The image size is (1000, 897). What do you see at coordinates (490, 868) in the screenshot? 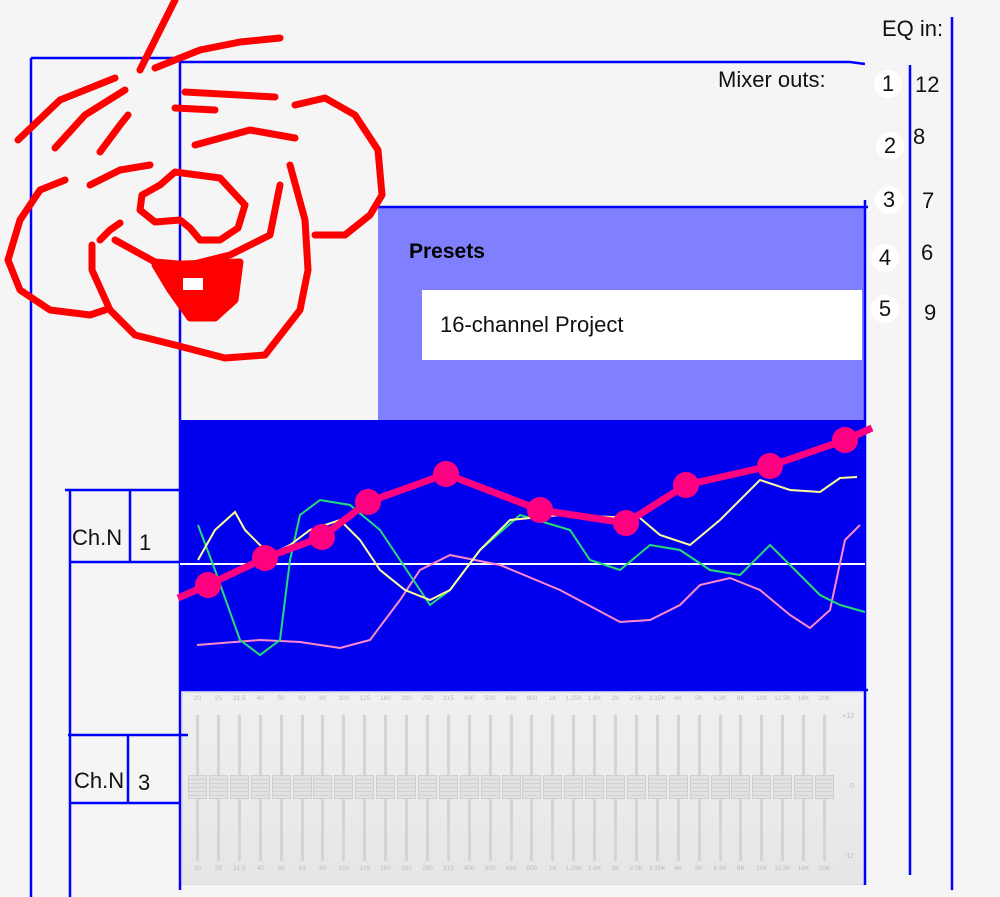
I see `band-label-bottom: 500` at bounding box center [490, 868].